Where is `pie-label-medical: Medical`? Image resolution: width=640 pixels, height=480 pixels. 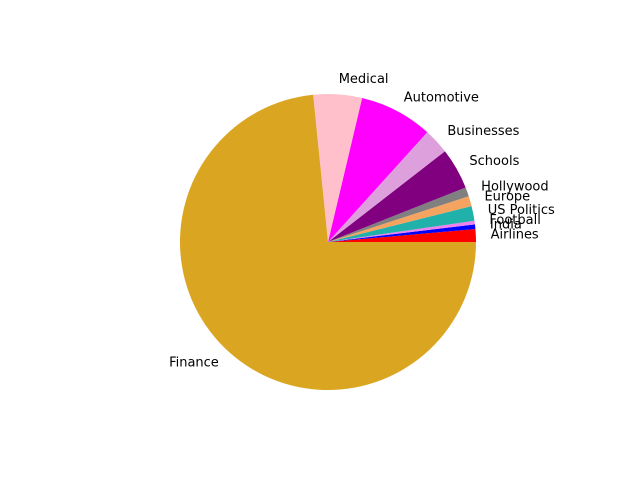 pie-label-medical: Medical is located at coordinates (364, 79).